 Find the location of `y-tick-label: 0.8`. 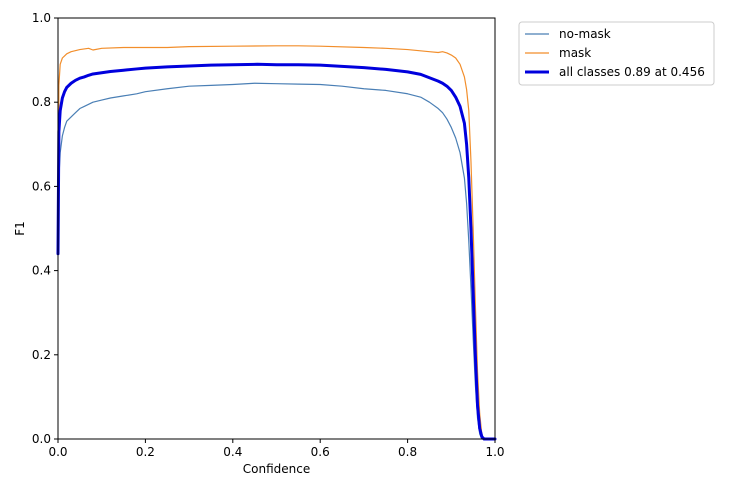

y-tick-label: 0.8 is located at coordinates (41, 102).